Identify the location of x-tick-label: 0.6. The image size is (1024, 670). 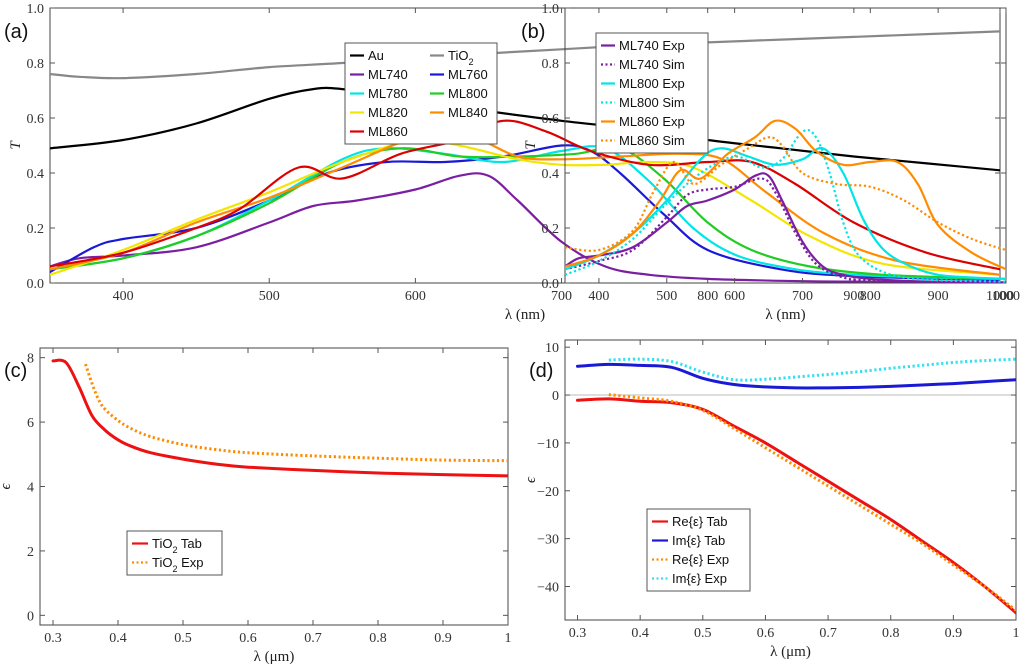
(248, 638).